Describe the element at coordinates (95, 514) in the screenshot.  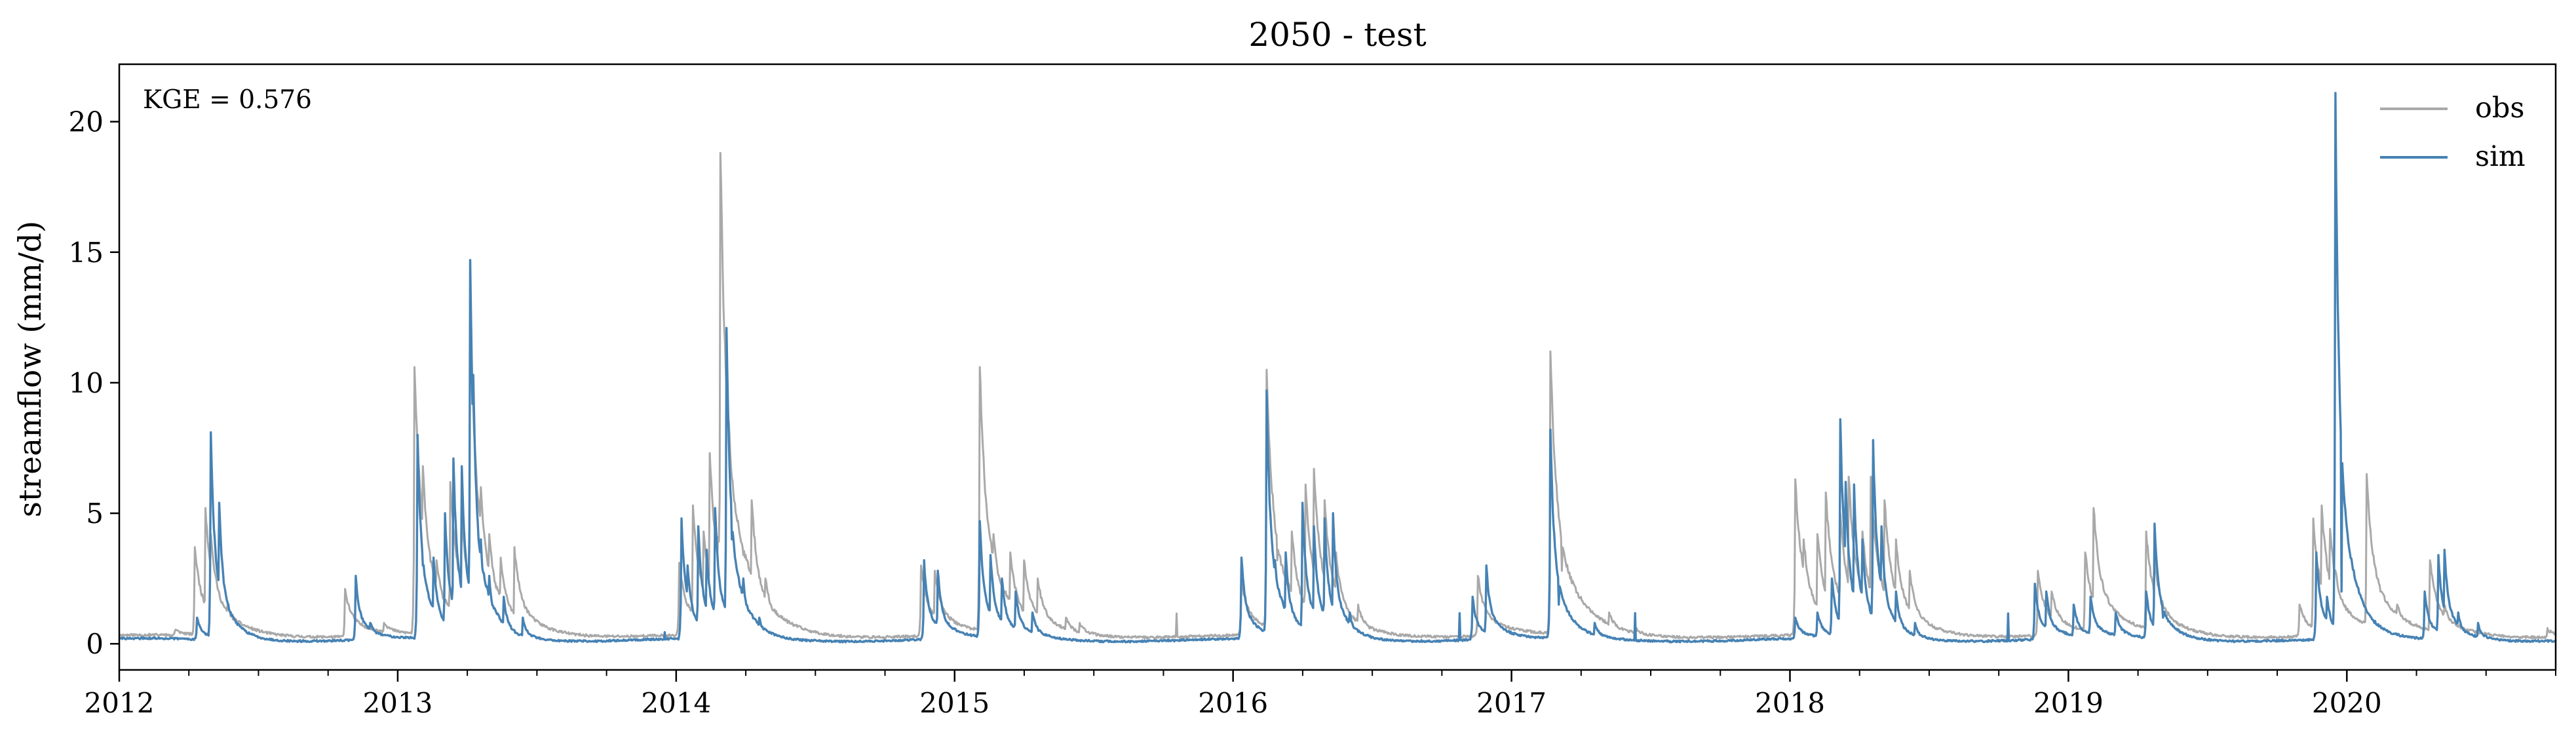
I see `y-tick-label: 5` at that location.